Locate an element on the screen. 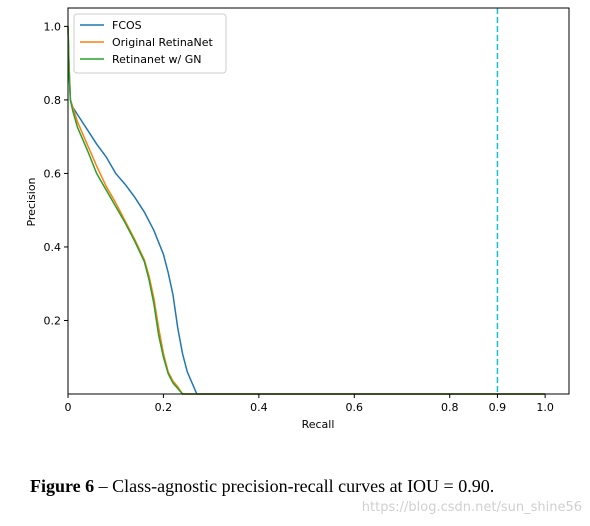 The height and width of the screenshot is (526, 590). y-axis-ticks: 0.2 0.4 0.6 0.8 1.0 is located at coordinates (56, 173).